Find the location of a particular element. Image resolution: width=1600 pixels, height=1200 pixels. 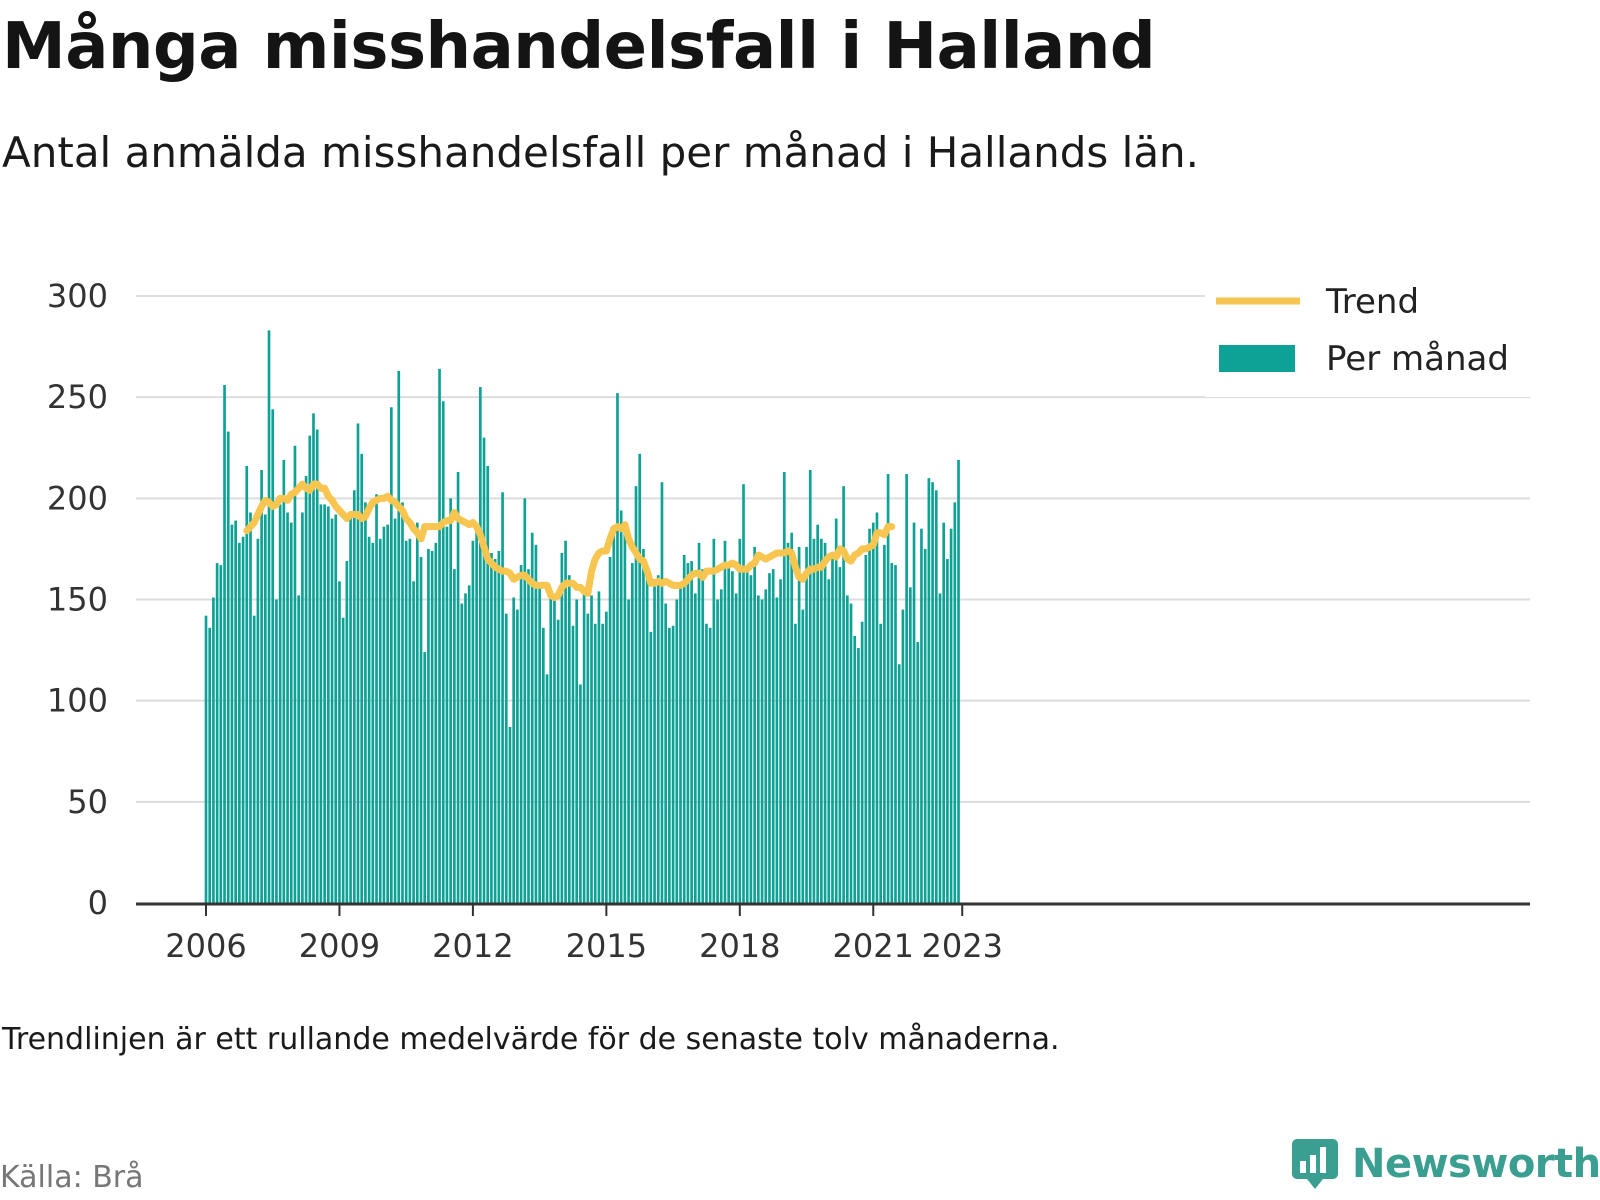

y-tick-label: 150 is located at coordinates (77, 600).